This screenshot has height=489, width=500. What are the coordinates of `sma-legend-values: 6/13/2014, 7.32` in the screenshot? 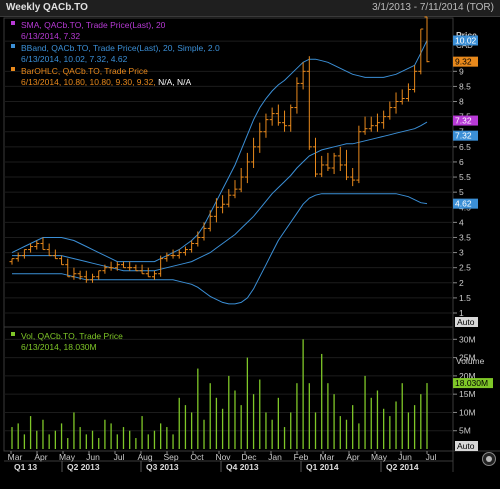 It's located at (50, 36).